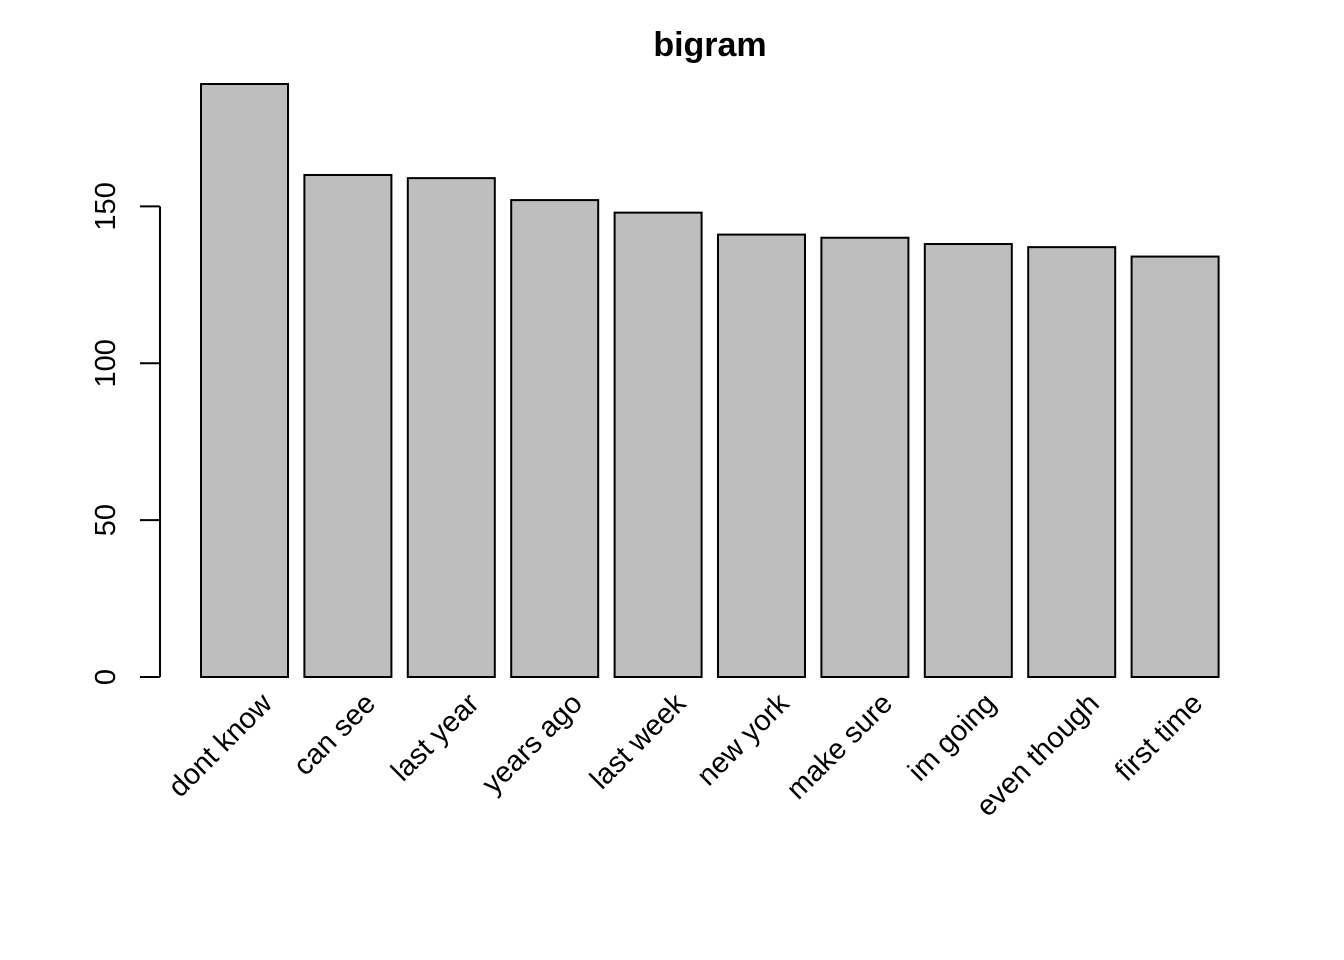 This screenshot has height=960, width=1344. I want to click on chart-title: bigram, so click(709, 45).